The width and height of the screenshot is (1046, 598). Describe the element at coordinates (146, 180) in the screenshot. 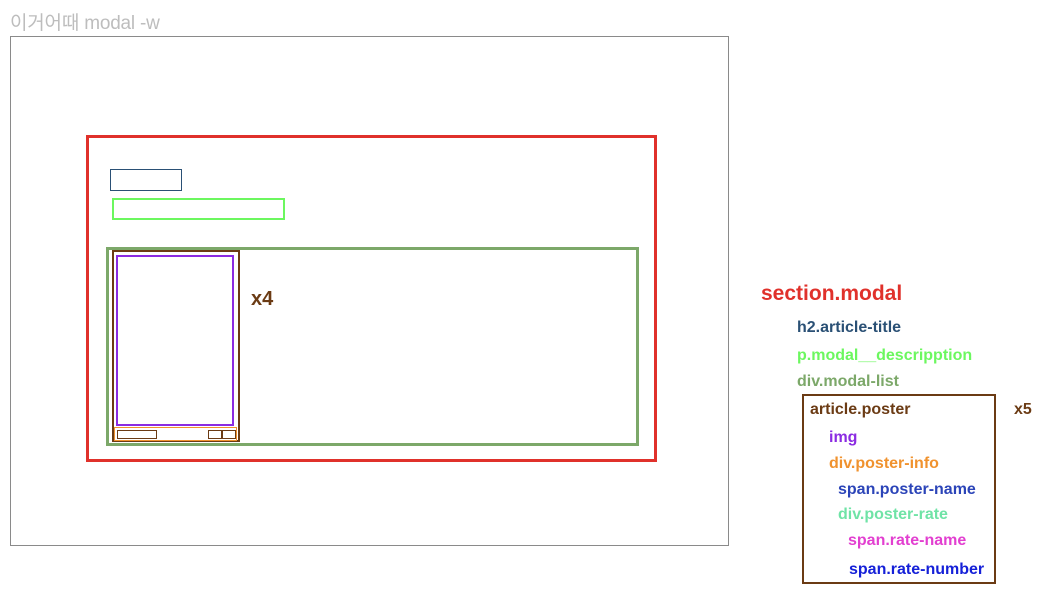

I see `article-title-box` at that location.